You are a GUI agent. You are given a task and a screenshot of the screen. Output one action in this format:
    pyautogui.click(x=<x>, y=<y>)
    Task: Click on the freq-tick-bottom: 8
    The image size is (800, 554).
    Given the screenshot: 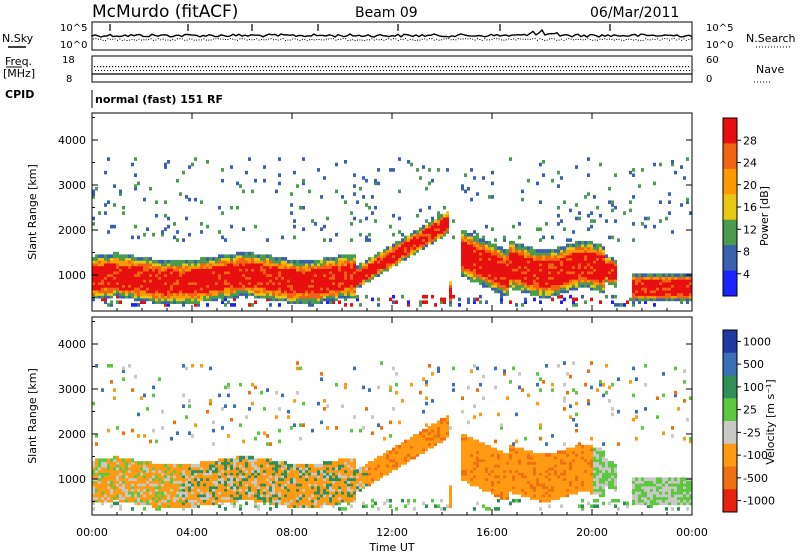 What is the action you would take?
    pyautogui.click(x=69, y=79)
    